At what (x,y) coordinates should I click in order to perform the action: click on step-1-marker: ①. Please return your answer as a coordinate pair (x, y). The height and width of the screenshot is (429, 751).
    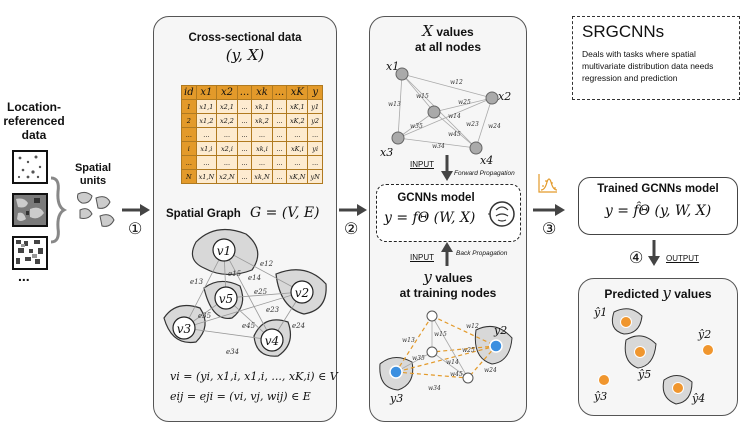
    Looking at the image, I should click on (135, 229).